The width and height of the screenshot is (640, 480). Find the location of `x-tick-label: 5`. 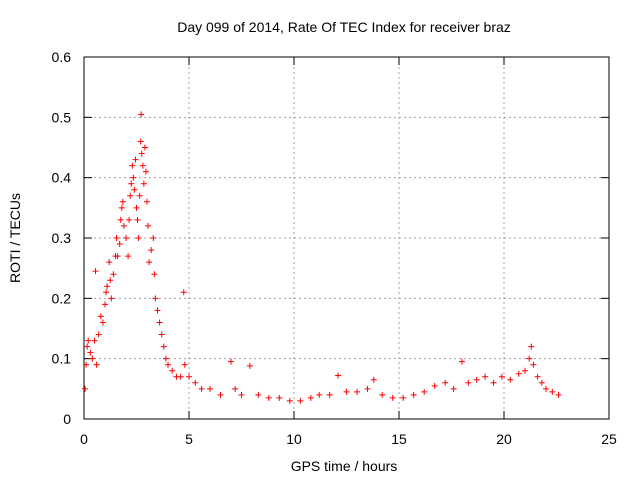

x-tick-label: 5 is located at coordinates (189, 439).